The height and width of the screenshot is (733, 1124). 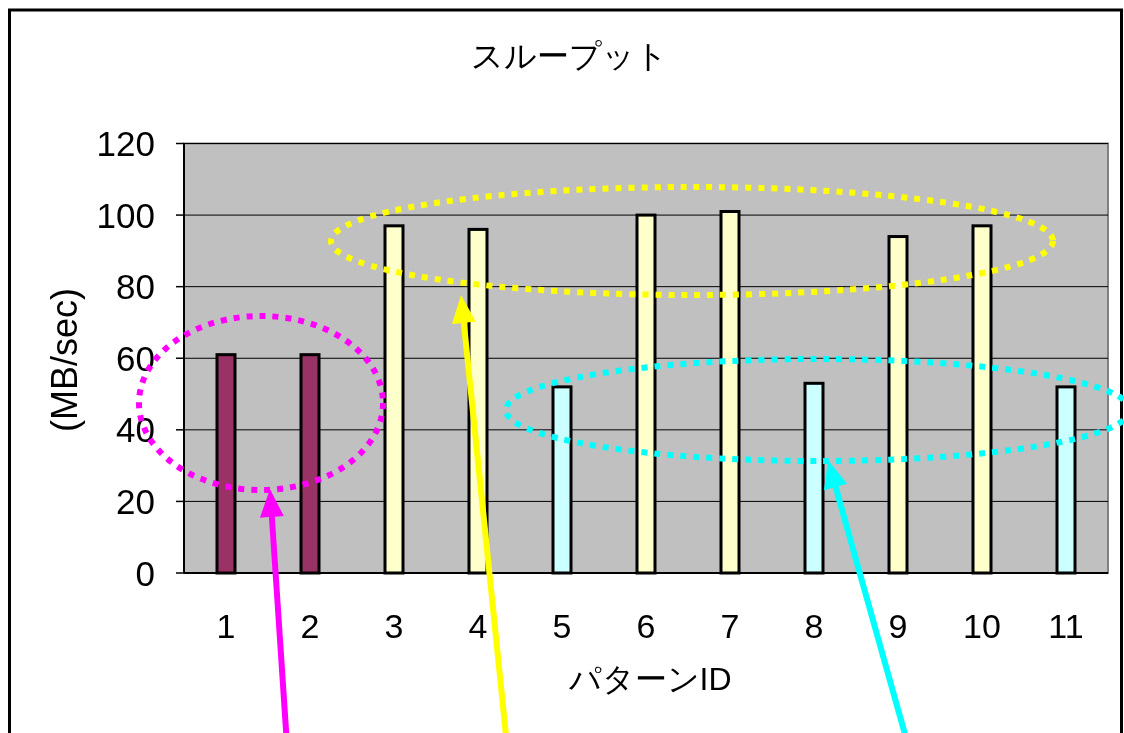 What do you see at coordinates (226, 626) in the screenshot?
I see `x-tick-label: 1` at bounding box center [226, 626].